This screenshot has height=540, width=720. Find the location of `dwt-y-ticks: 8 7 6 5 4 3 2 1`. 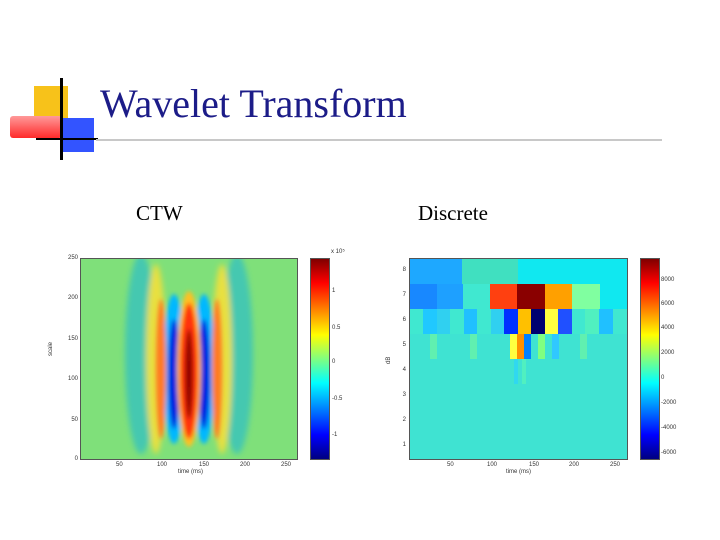

dwt-y-ticks: 8 7 6 5 4 3 2 1 is located at coordinates (401, 359).